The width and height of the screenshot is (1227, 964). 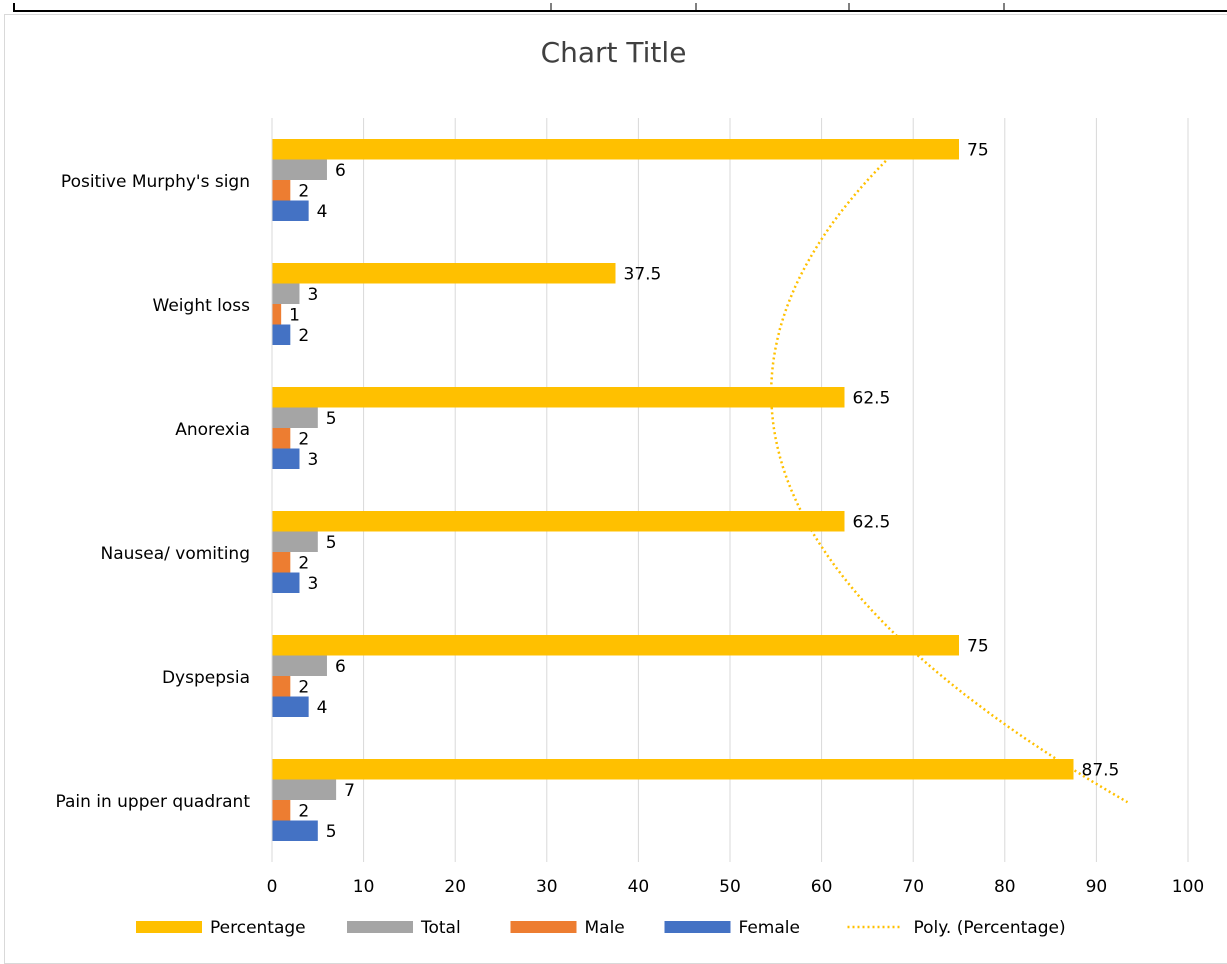 I want to click on data-label-total-2: 5, so click(x=331, y=419).